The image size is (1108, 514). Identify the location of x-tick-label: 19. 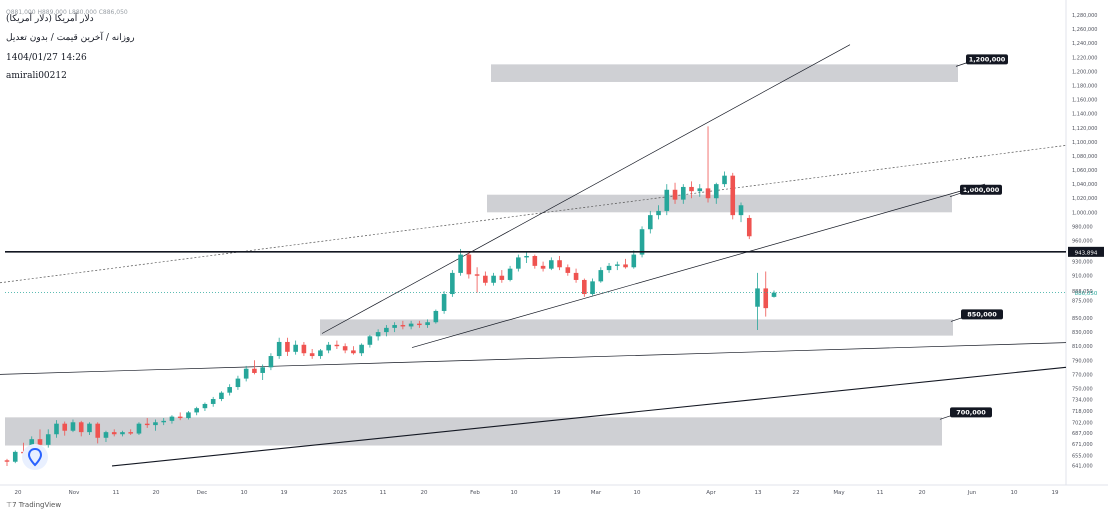
(284, 493).